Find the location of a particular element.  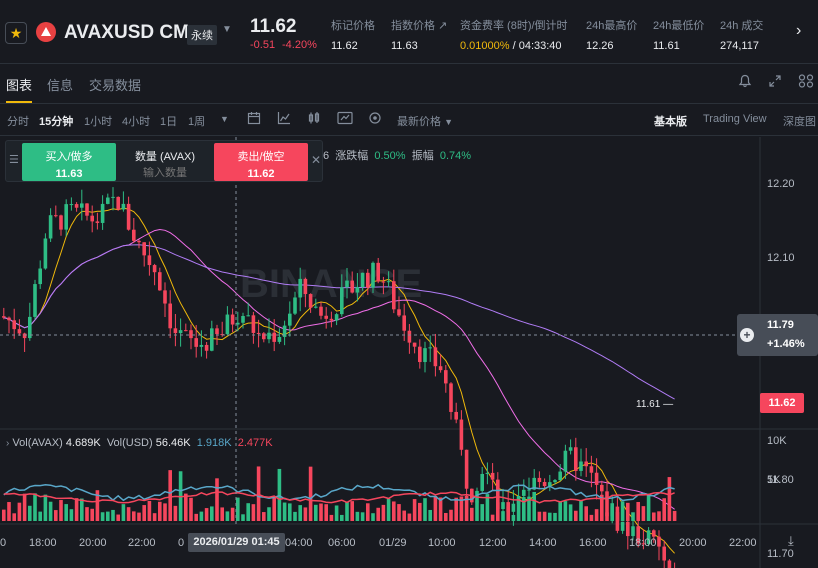

chart-settings-icon is located at coordinates (345, 119).